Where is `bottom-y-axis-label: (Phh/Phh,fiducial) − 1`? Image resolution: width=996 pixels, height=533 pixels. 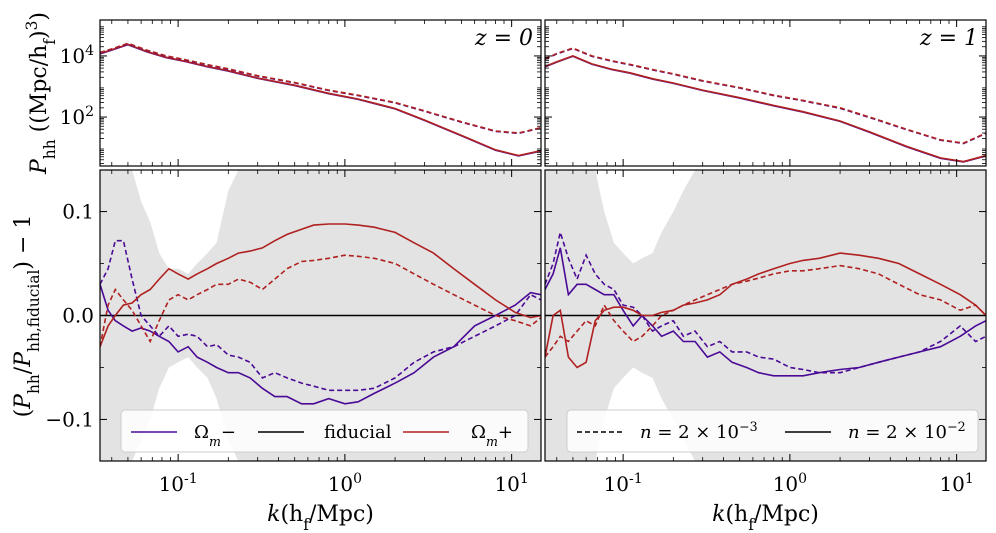
bottom-y-axis-label: (Phh/Phh,fiducial) − 1 is located at coordinates (27, 316).